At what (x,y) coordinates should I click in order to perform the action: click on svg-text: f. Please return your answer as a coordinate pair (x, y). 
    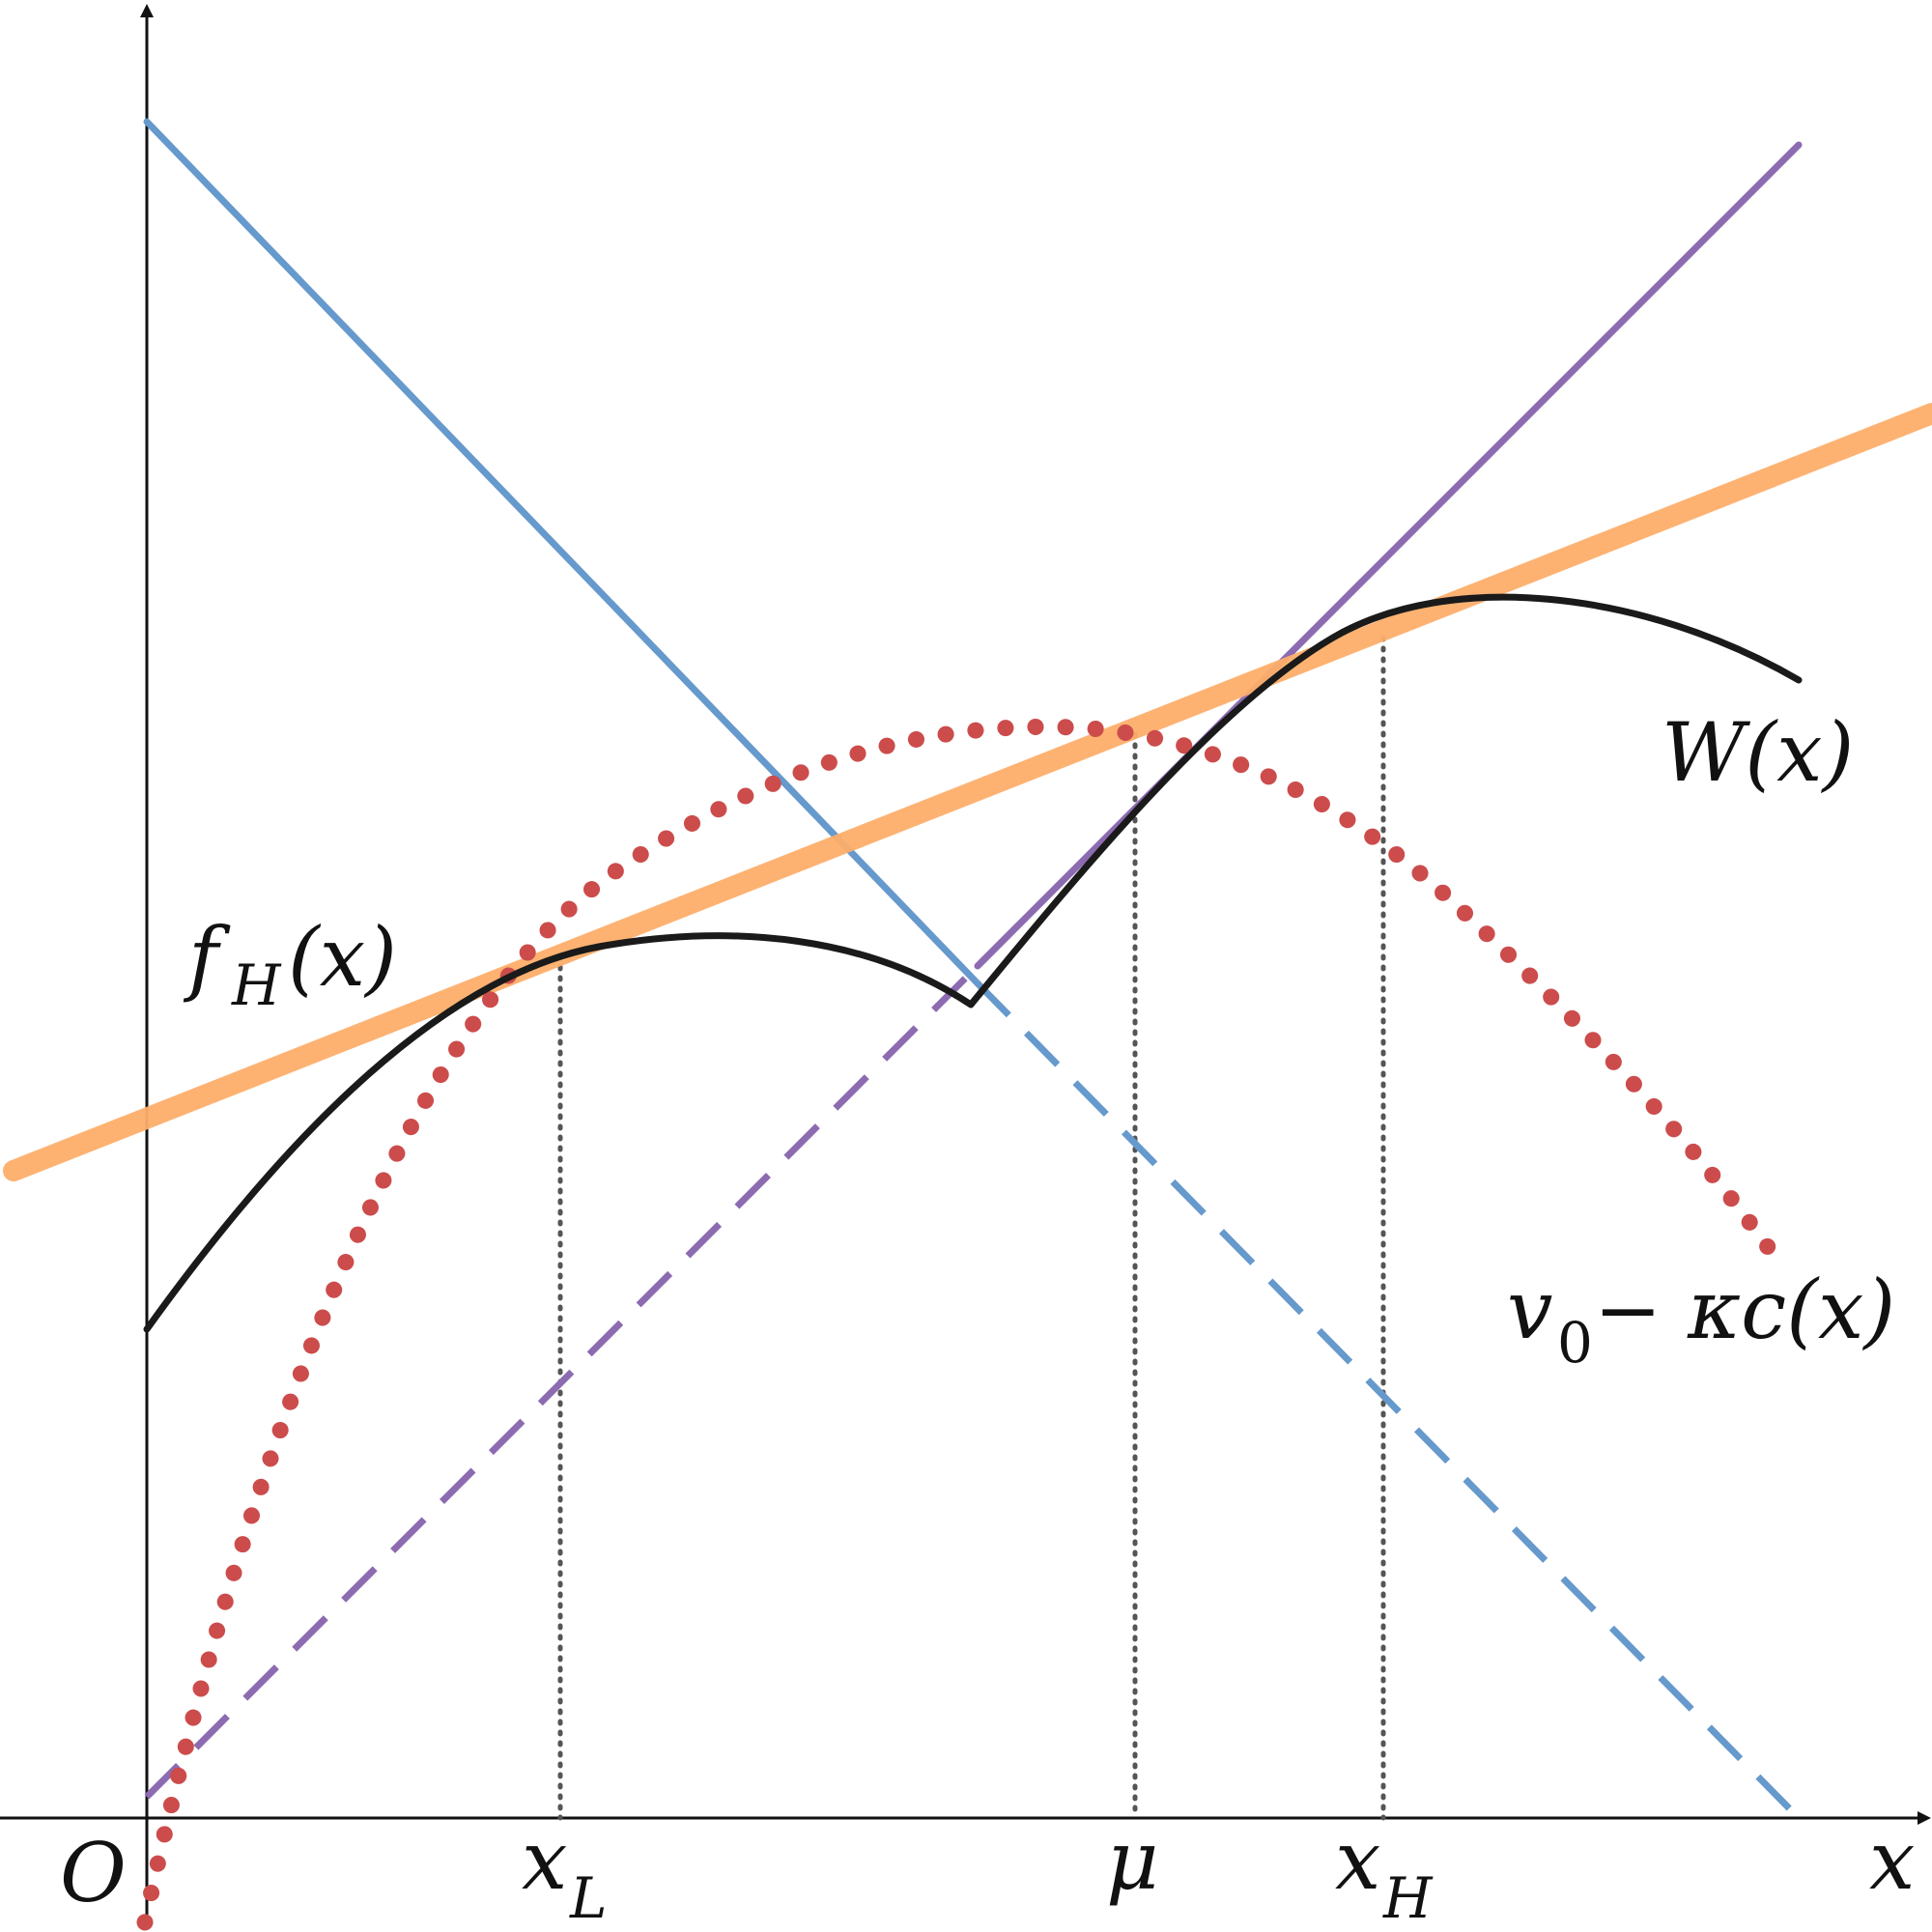
    Looking at the image, I should click on (207, 957).